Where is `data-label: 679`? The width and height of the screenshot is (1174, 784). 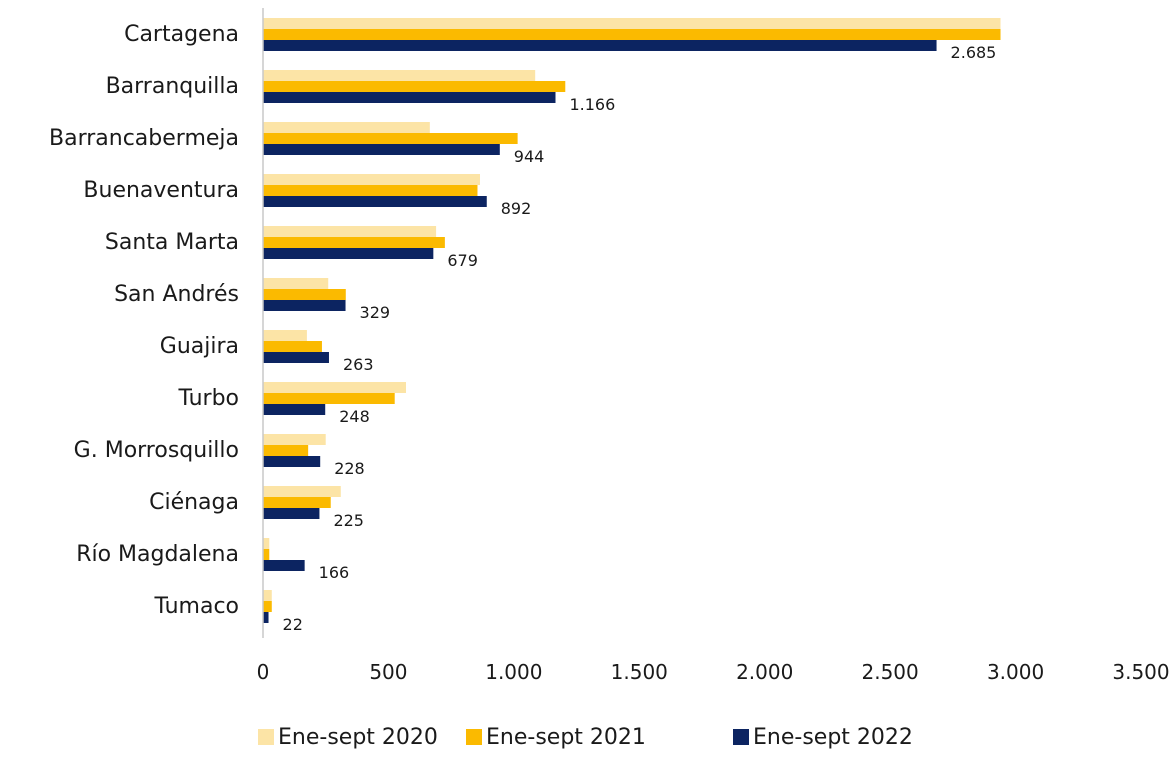
data-label: 679 is located at coordinates (462, 260).